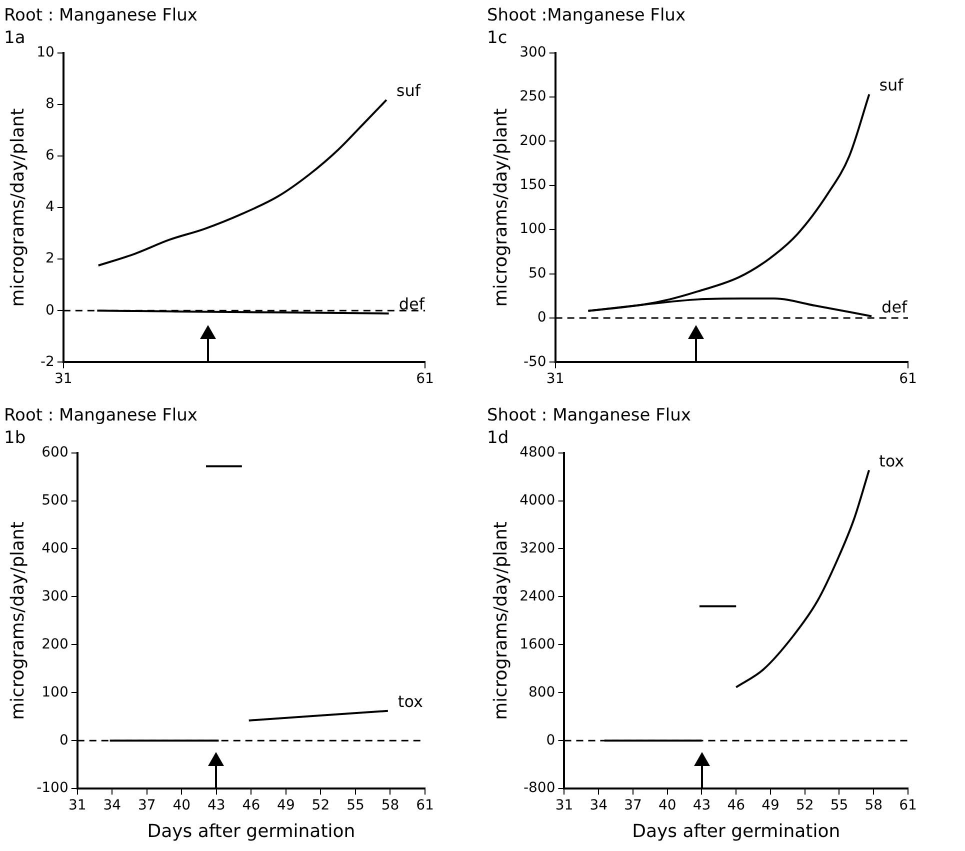  I want to click on y-tick-label: -100, so click(52, 788).